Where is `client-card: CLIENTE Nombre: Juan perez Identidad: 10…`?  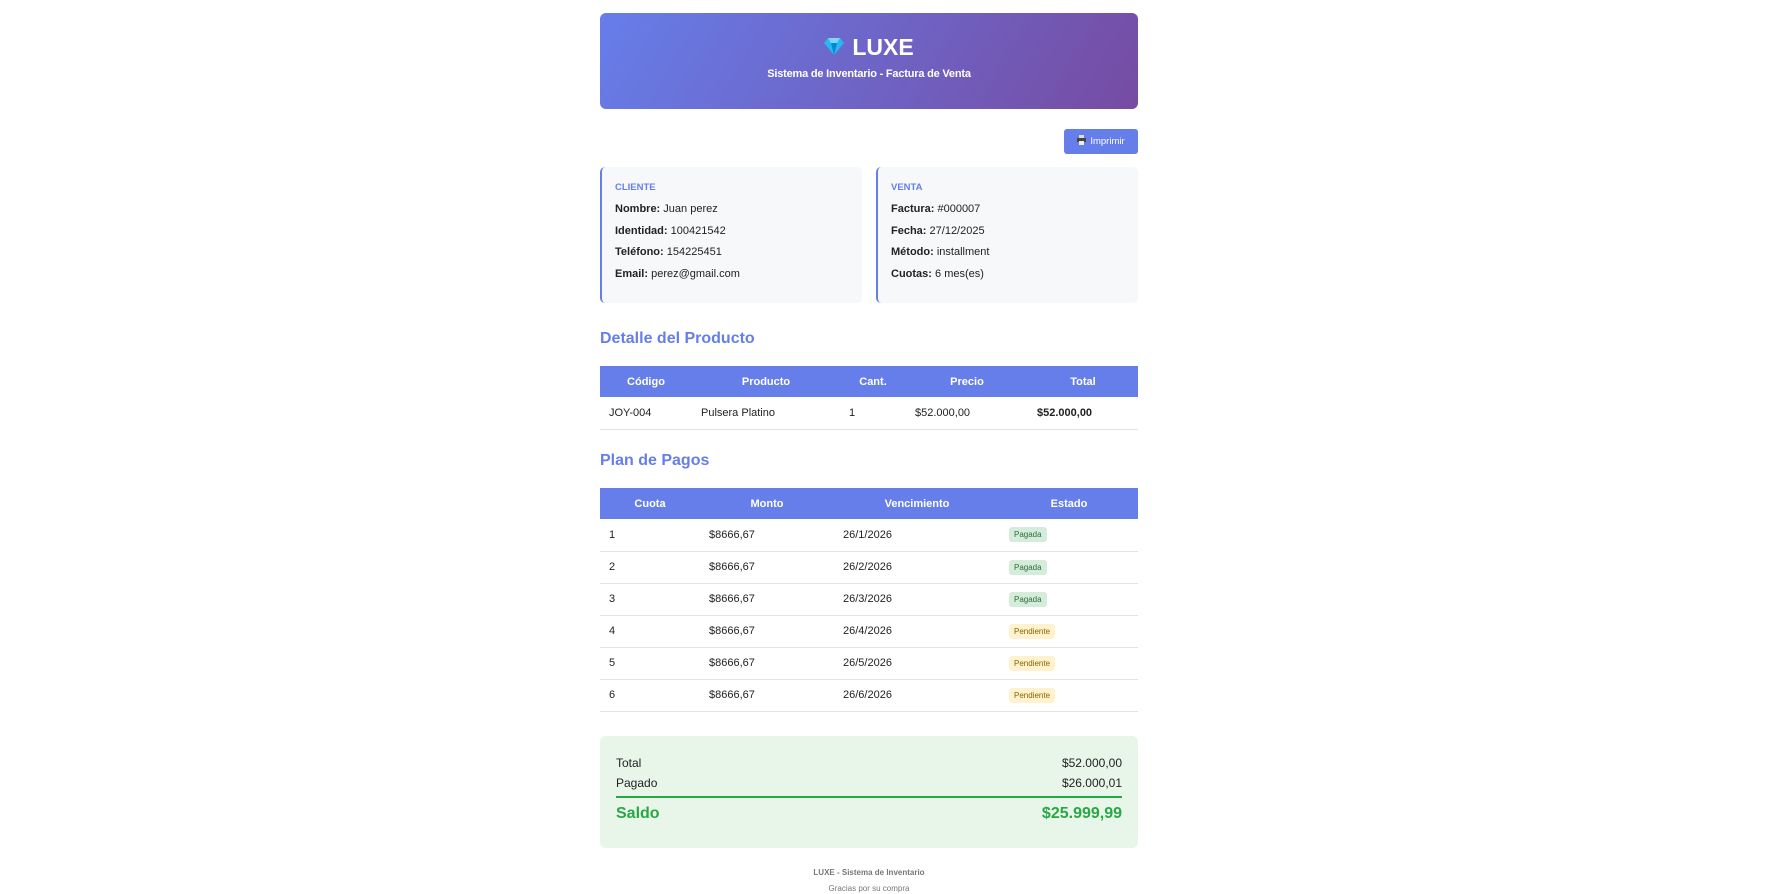
client-card: CLIENTE Nombre: Juan perez Identidad: 10… is located at coordinates (731, 235).